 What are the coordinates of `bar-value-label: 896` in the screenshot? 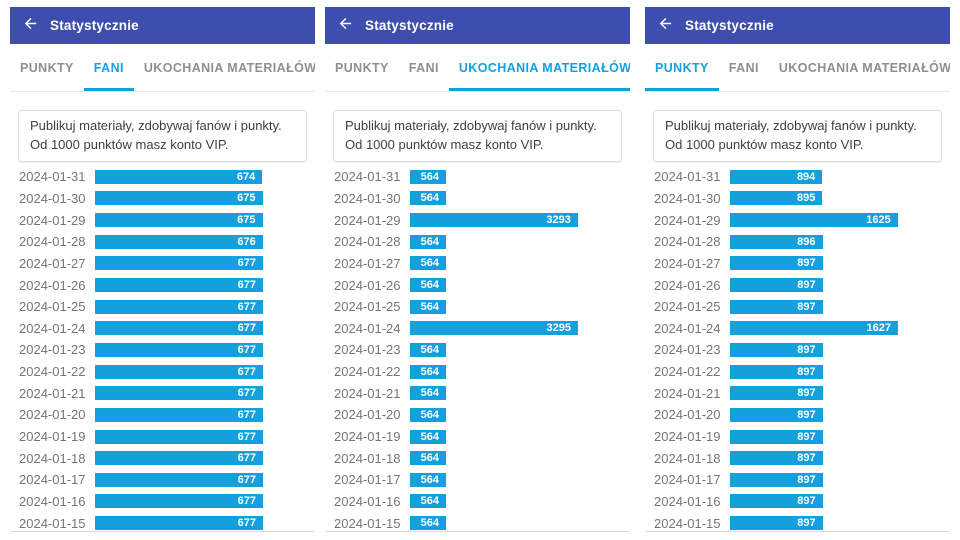 It's located at (806, 241).